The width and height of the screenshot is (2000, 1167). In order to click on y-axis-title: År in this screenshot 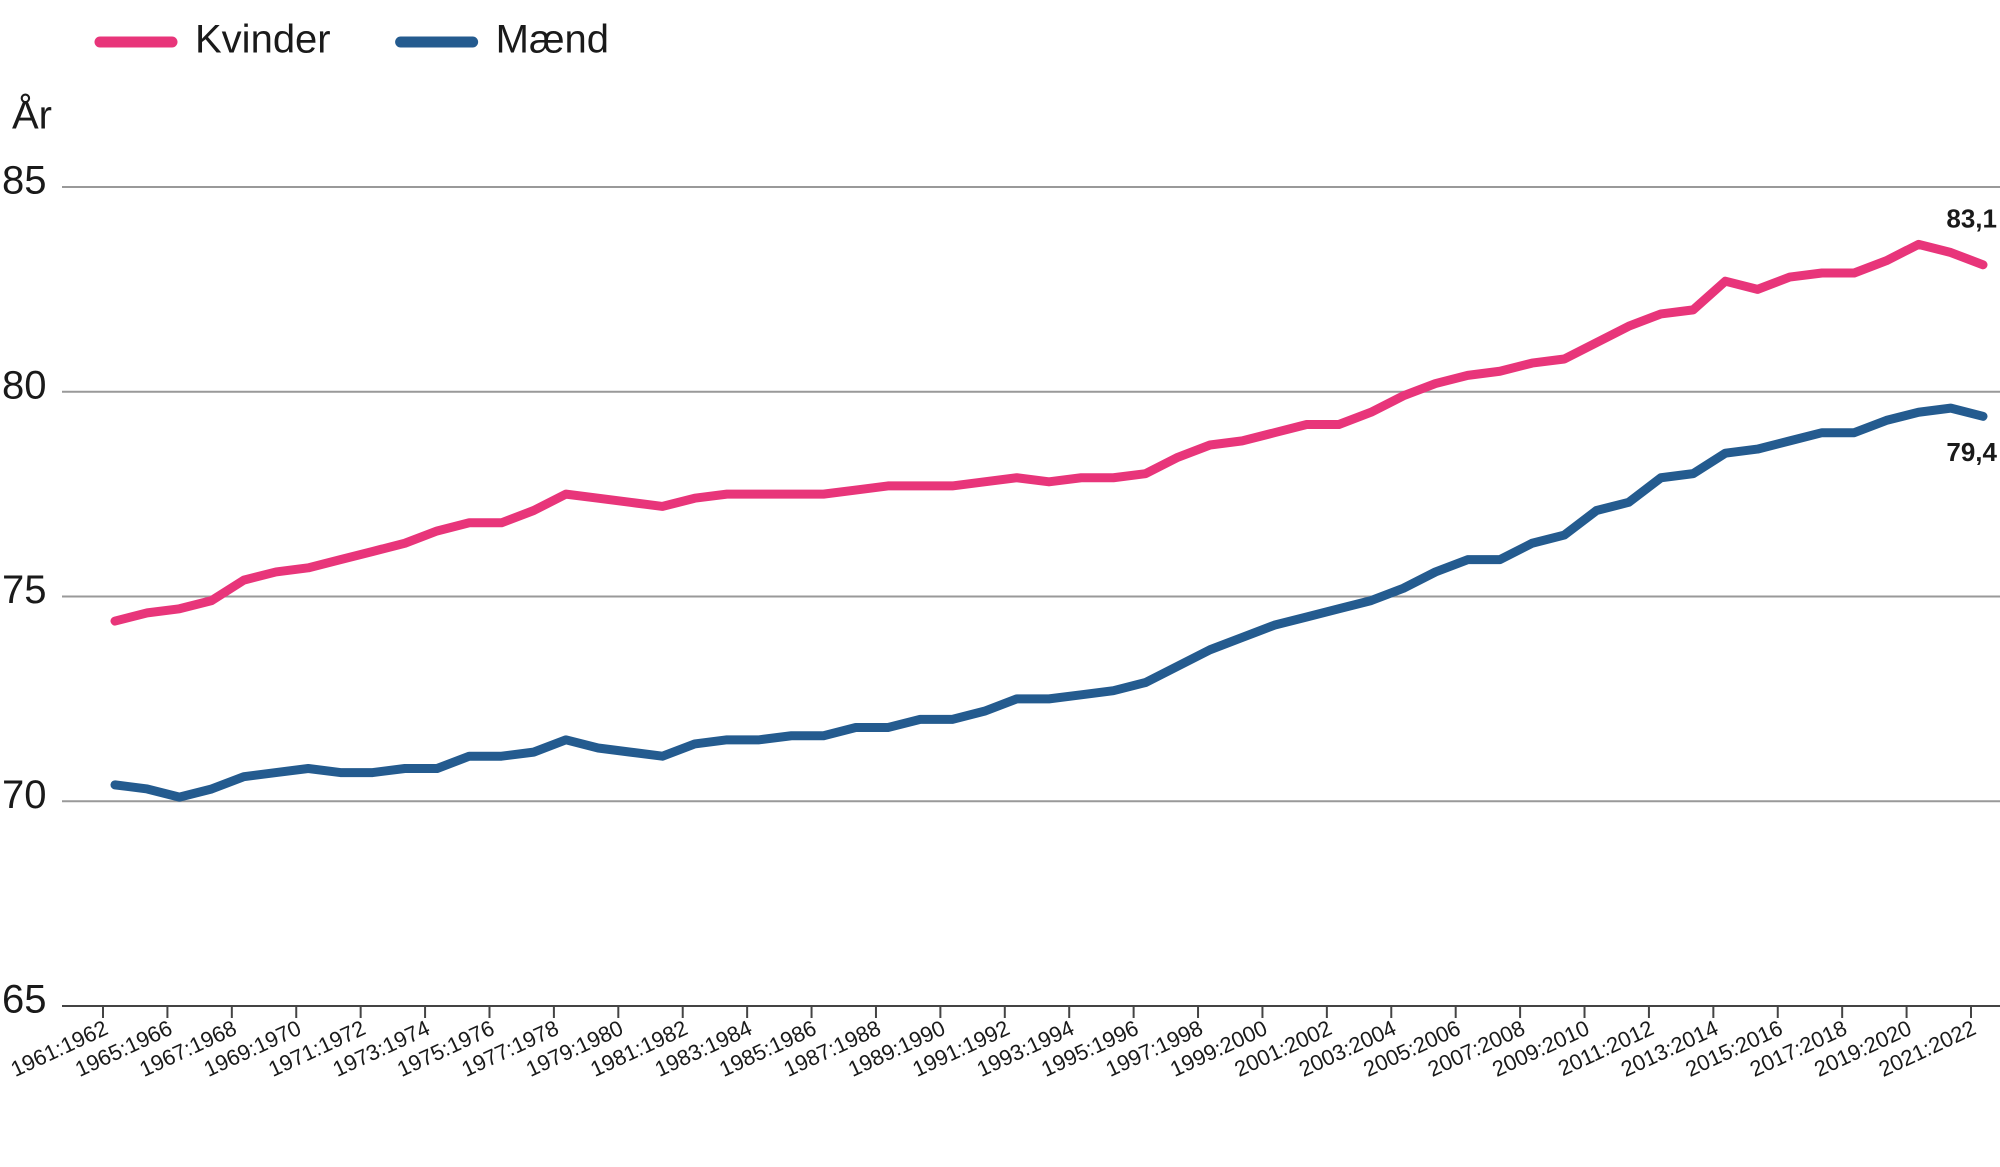, I will do `click(32, 115)`.